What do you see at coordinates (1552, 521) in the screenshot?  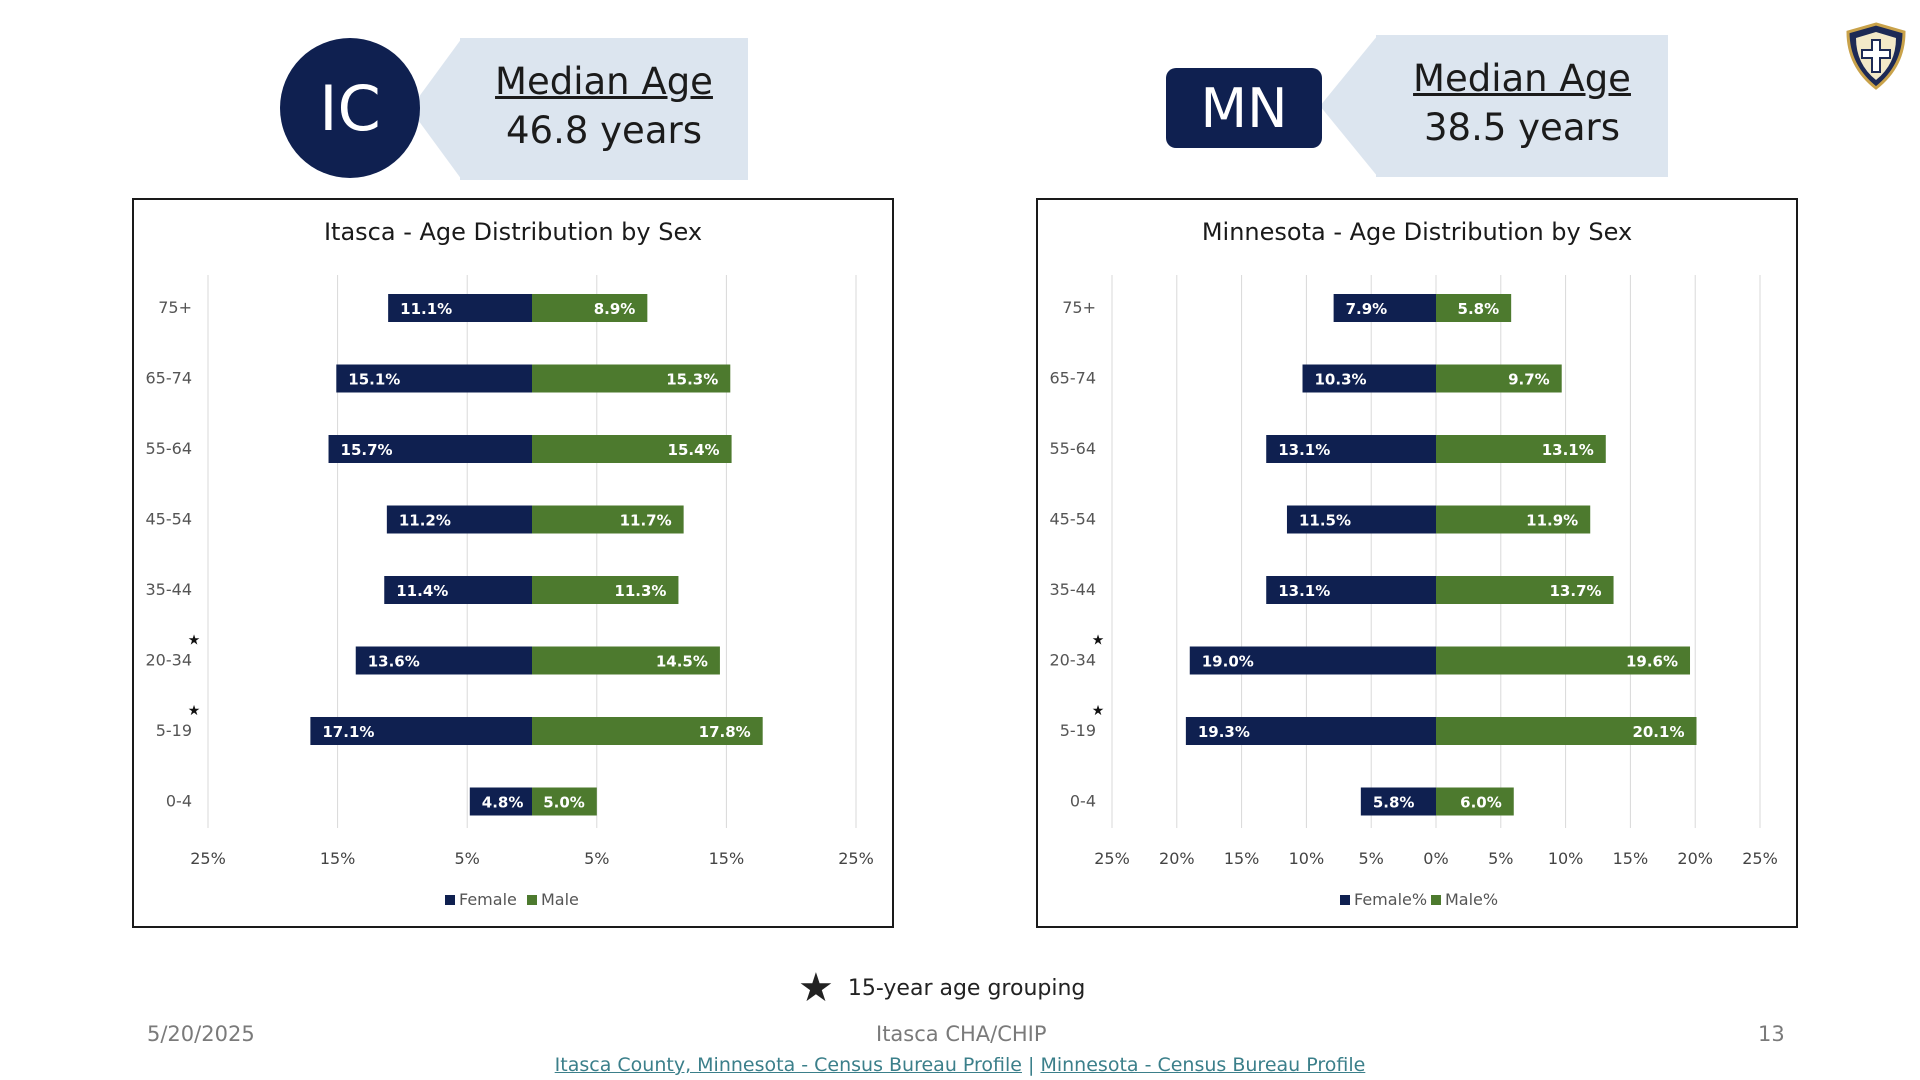 I see `male-bar-label: 11.9%` at bounding box center [1552, 521].